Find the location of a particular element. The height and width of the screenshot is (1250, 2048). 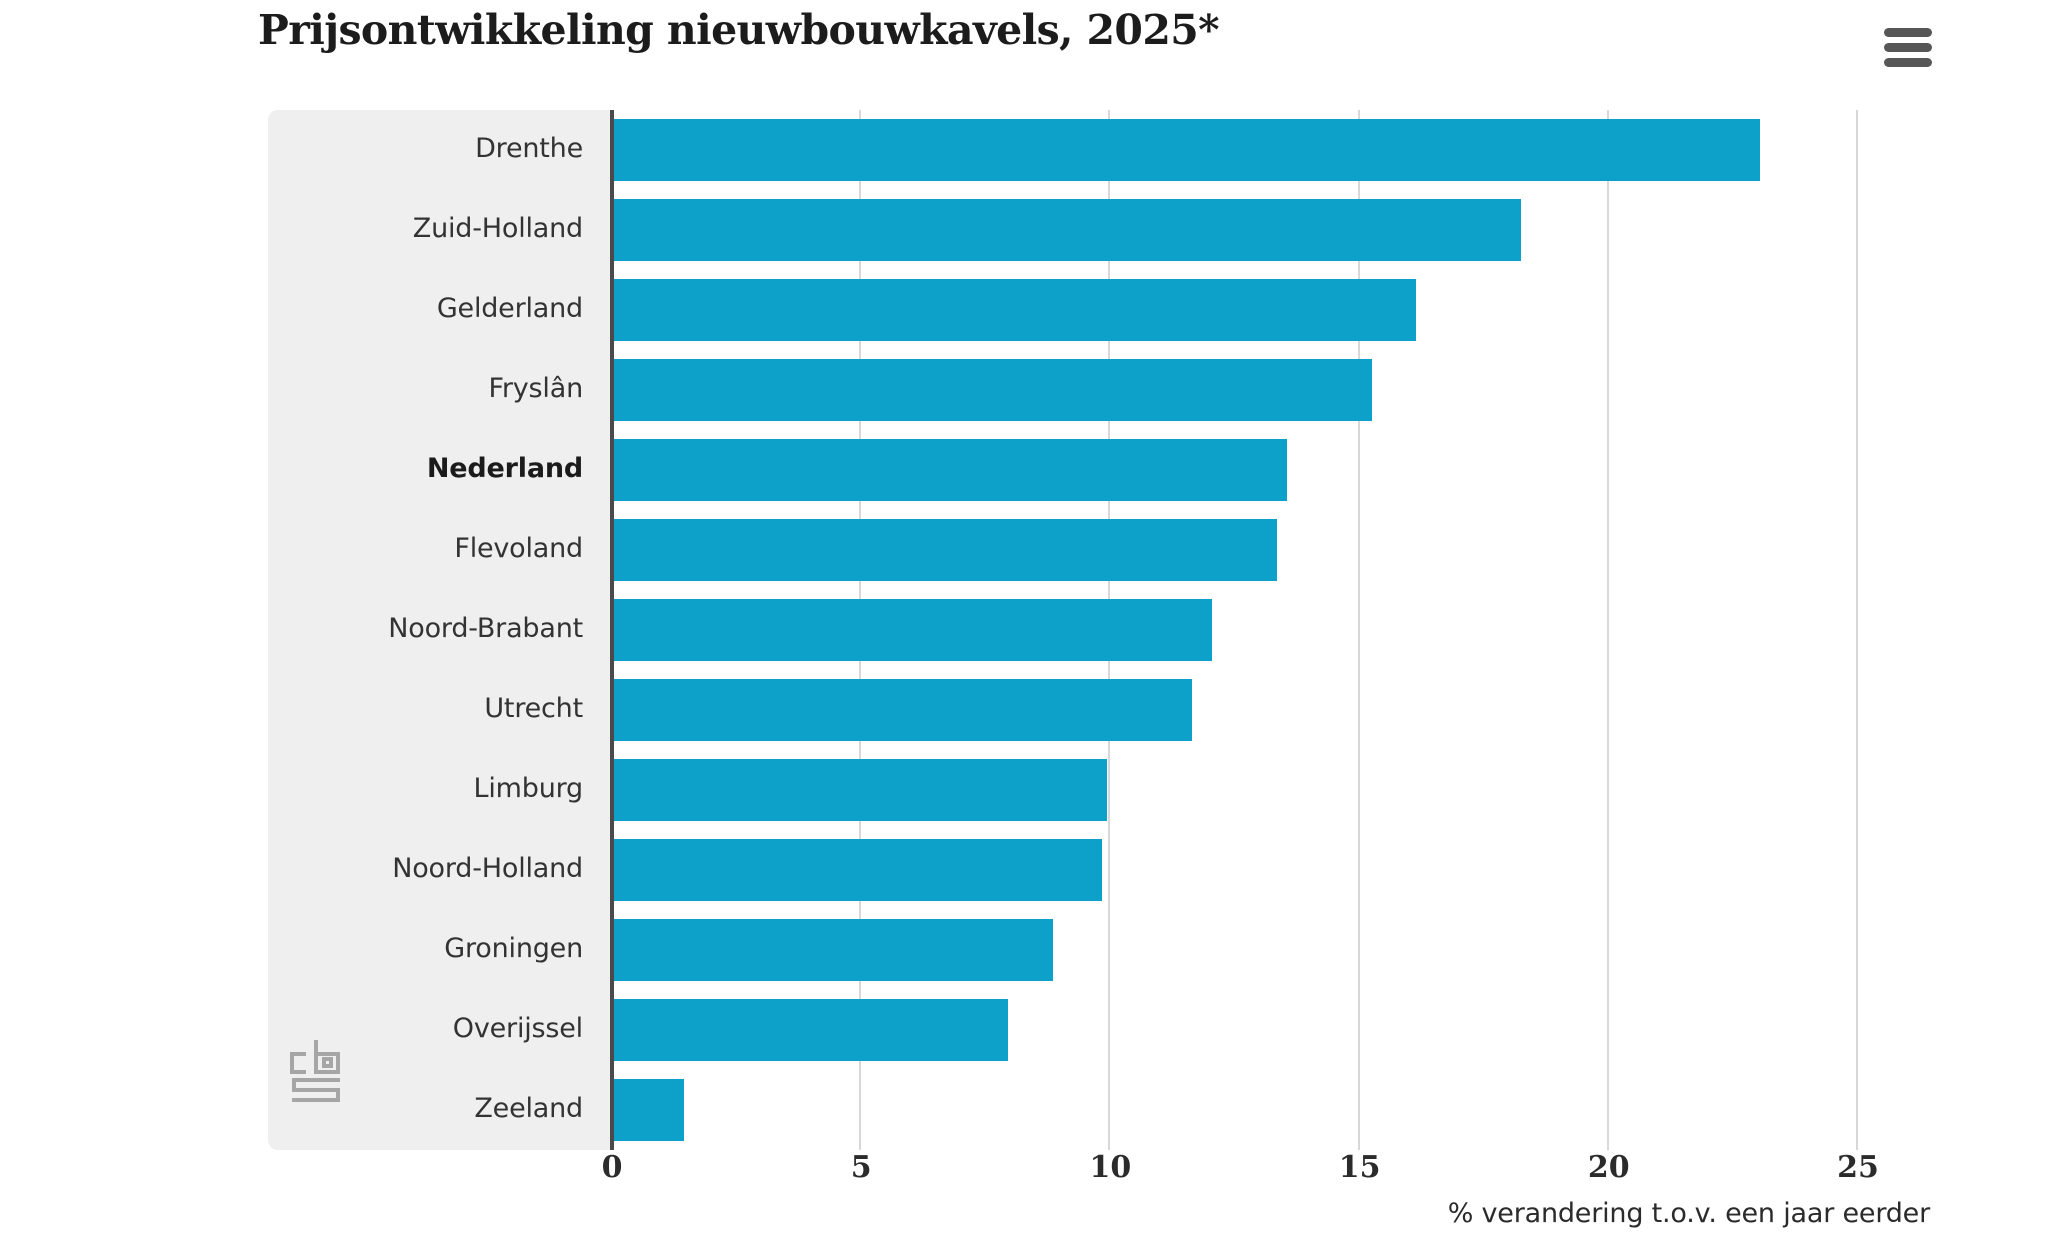

x-axis: 0 5 10 15 20 25 is located at coordinates (1098, 1173).